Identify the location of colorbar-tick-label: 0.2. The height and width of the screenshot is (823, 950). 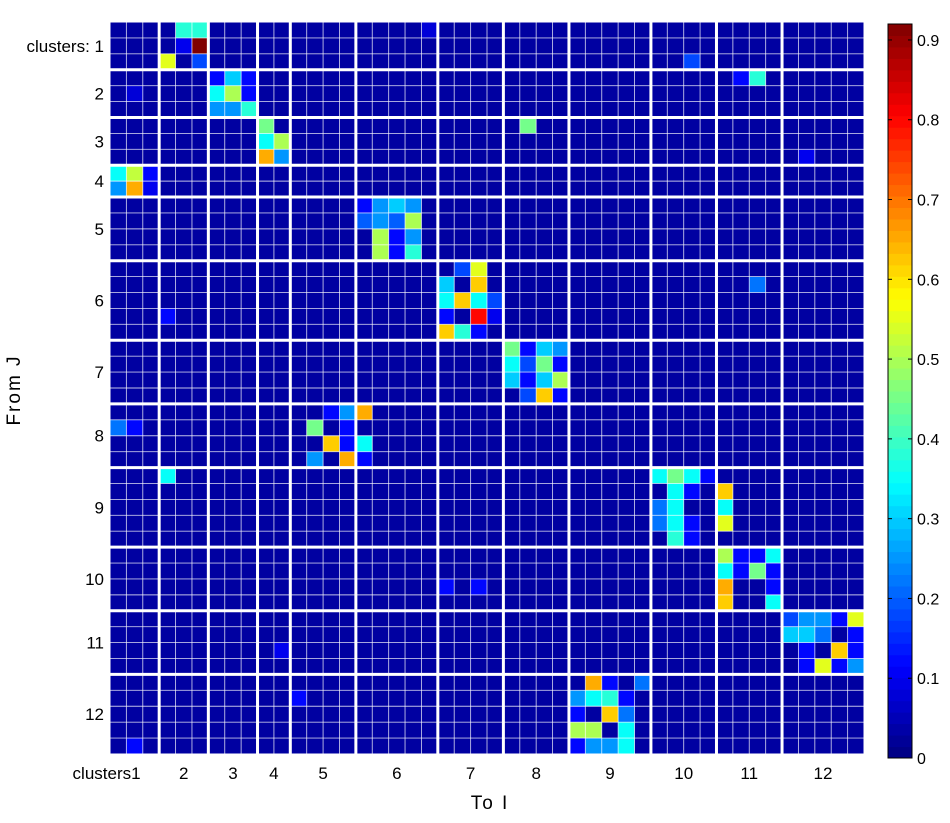
(928, 599).